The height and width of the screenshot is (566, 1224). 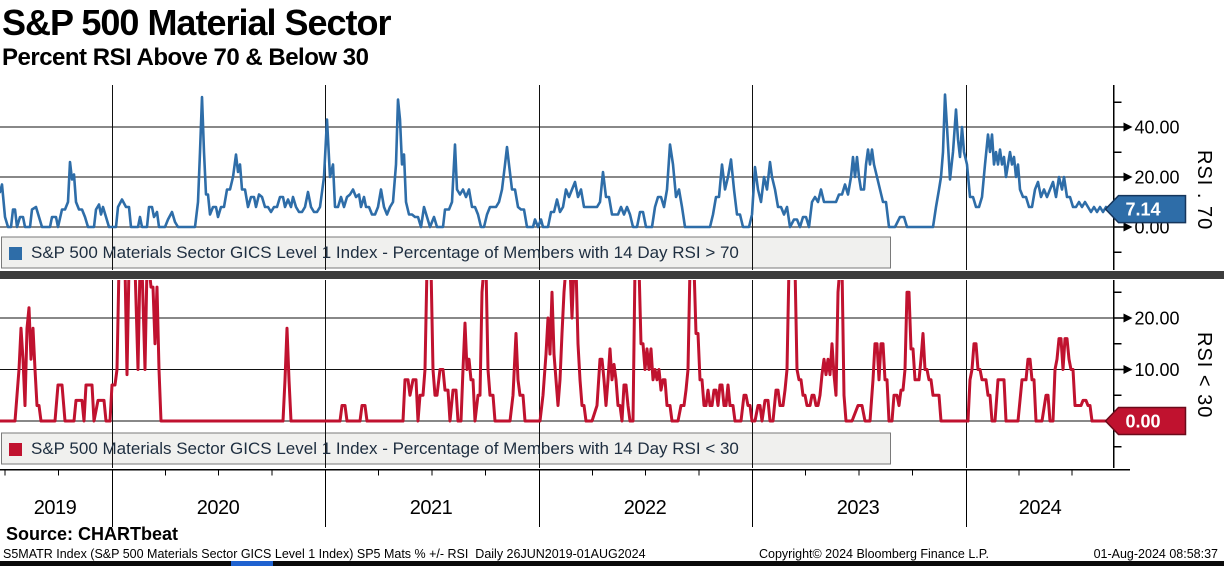 I want to click on badge-value: 7.14, so click(x=1143, y=210).